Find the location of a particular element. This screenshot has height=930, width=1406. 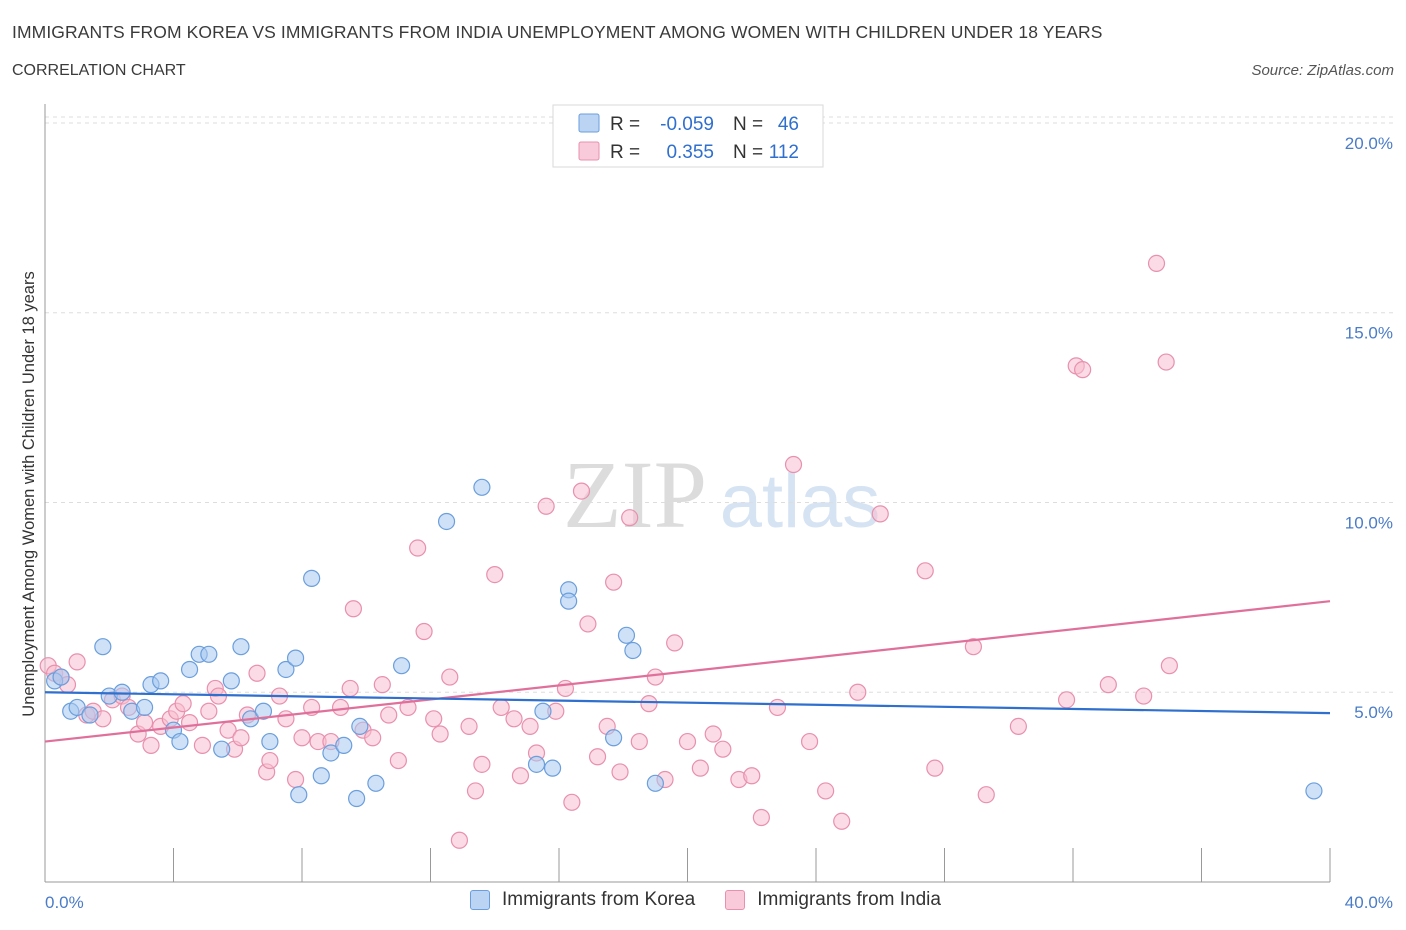

legend-item-india: Immigrants from India is located at coordinates (833, 900).